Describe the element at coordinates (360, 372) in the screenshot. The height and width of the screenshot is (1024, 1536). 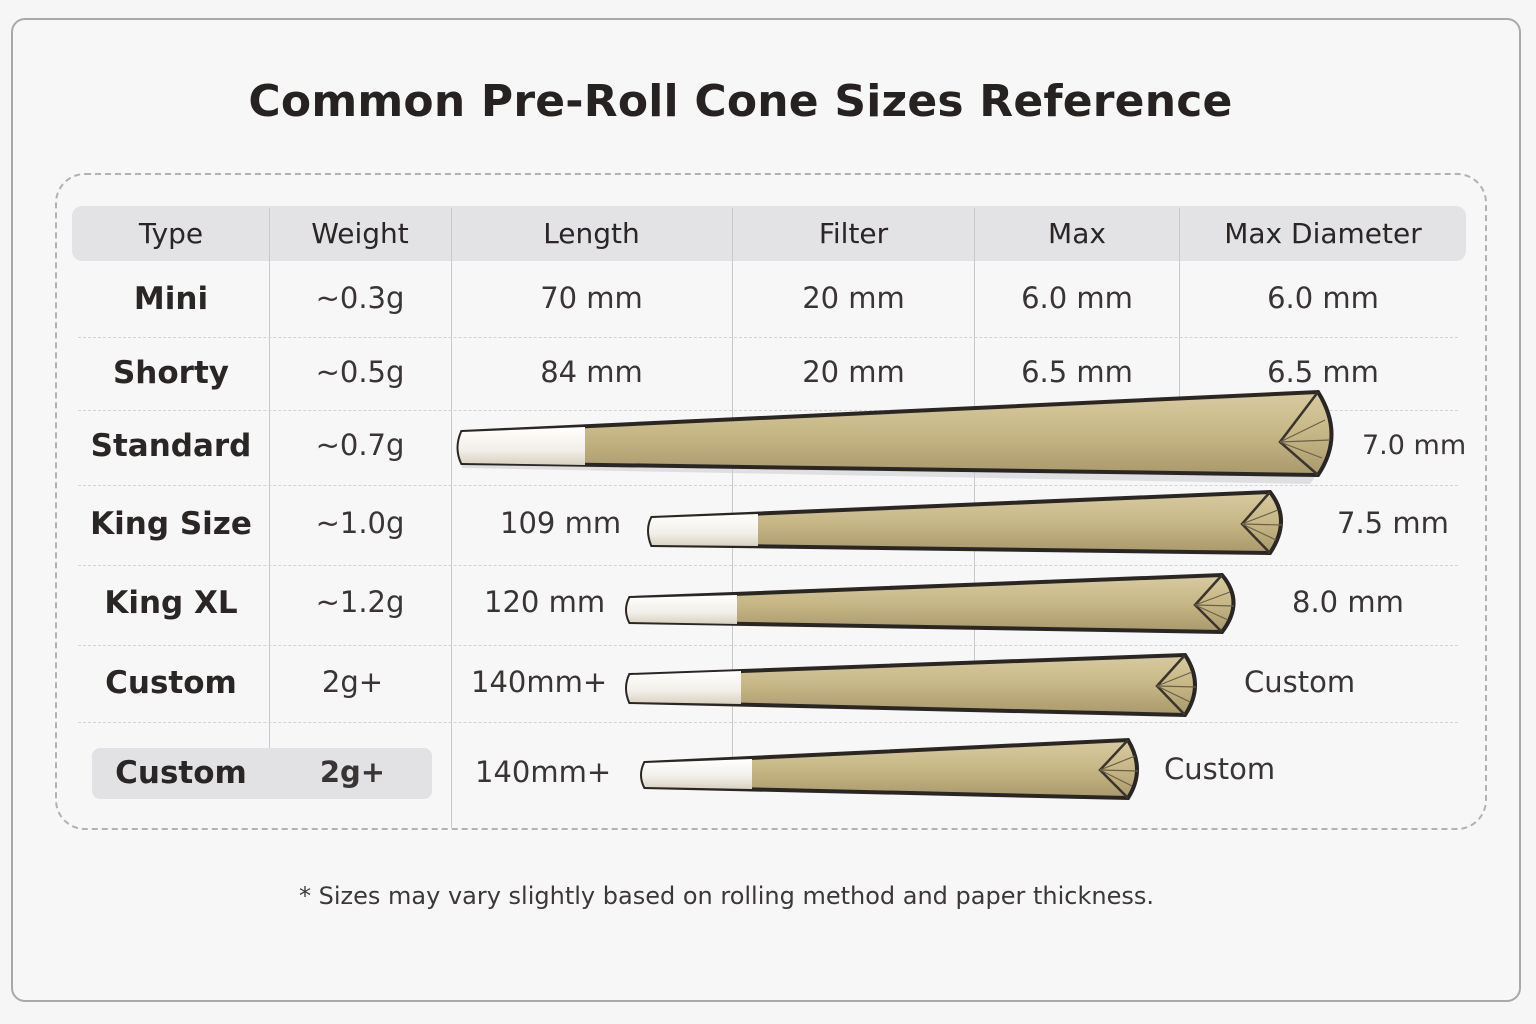
I see `cell-weight: ~0.5g` at that location.